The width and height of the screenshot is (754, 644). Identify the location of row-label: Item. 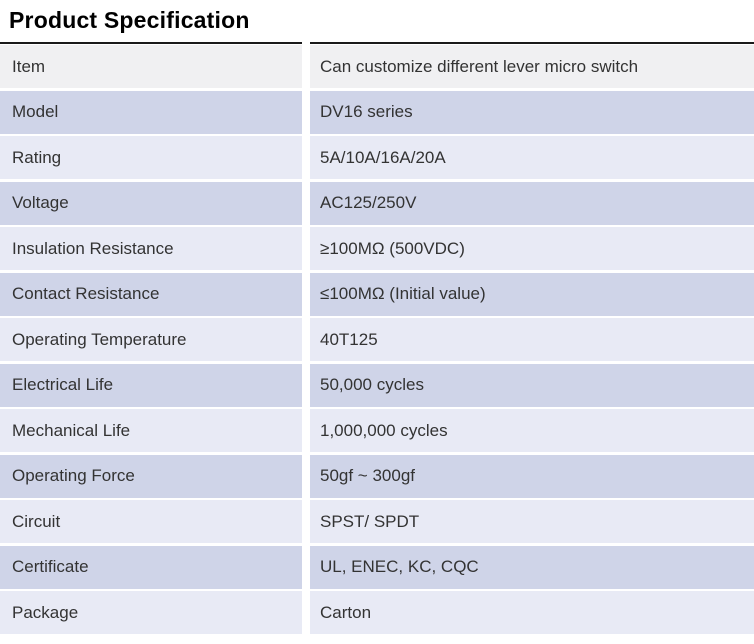
(151, 66).